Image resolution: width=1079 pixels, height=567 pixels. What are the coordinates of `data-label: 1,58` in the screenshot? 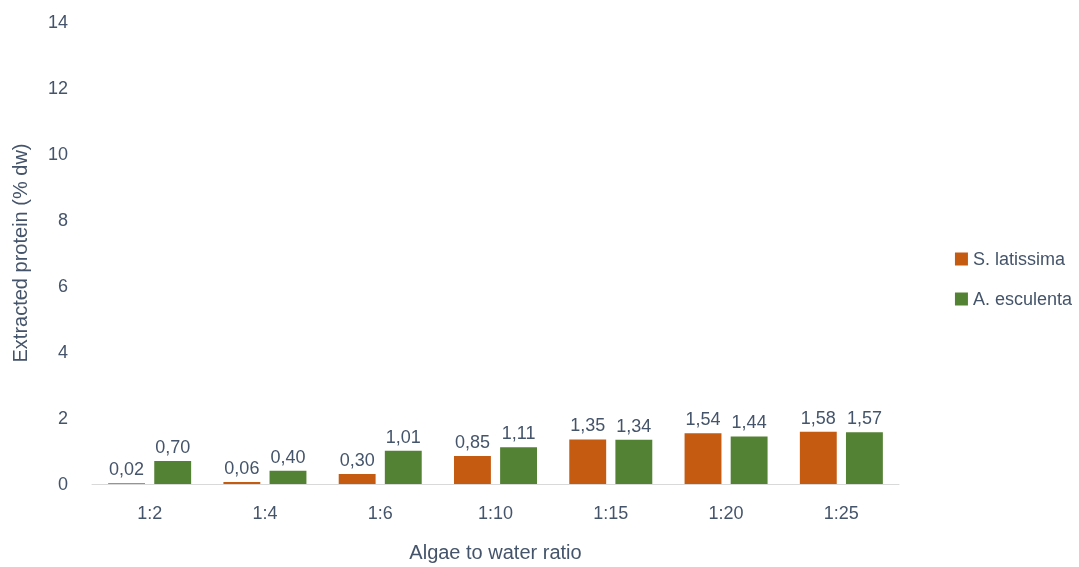 It's located at (818, 417).